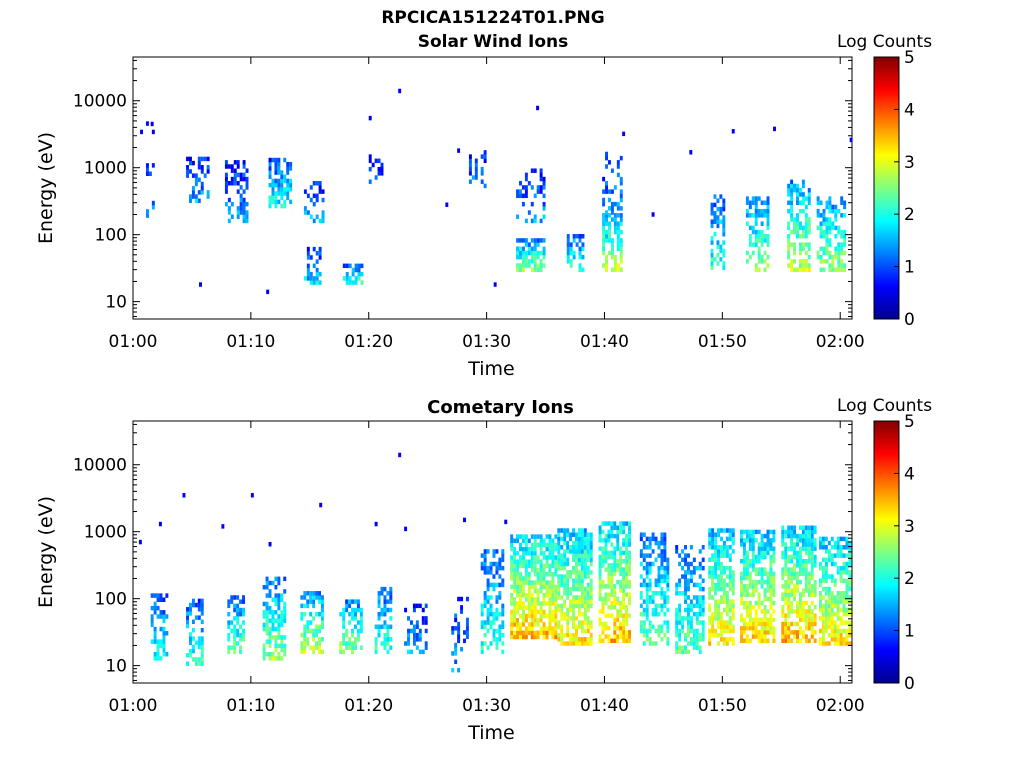  I want to click on colorbar-tick-label: 3, so click(909, 163).